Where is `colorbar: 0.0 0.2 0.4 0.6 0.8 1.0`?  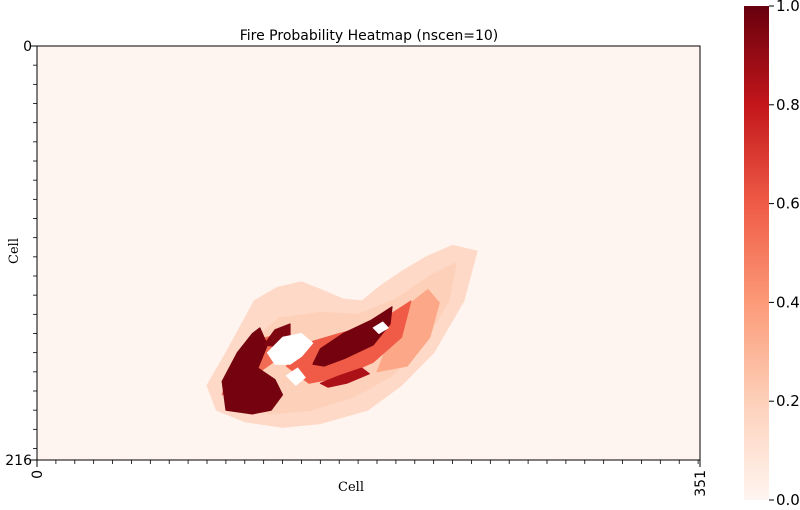
colorbar: 0.0 0.2 0.4 0.6 0.8 1.0 is located at coordinates (772, 254).